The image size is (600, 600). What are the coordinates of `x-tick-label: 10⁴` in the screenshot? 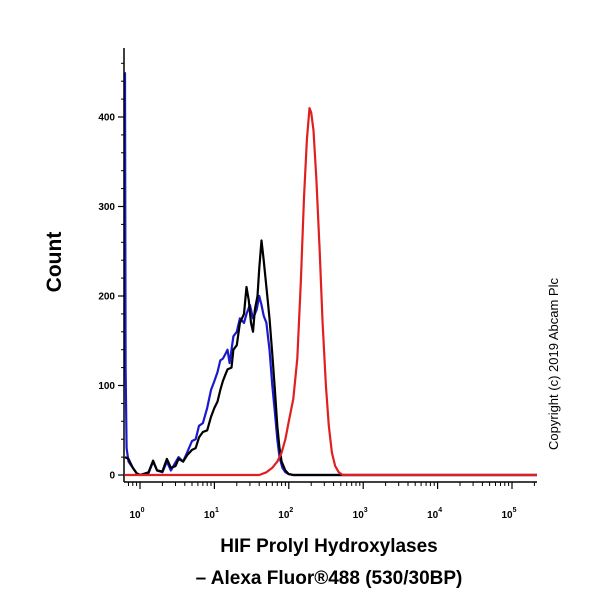 It's located at (434, 514).